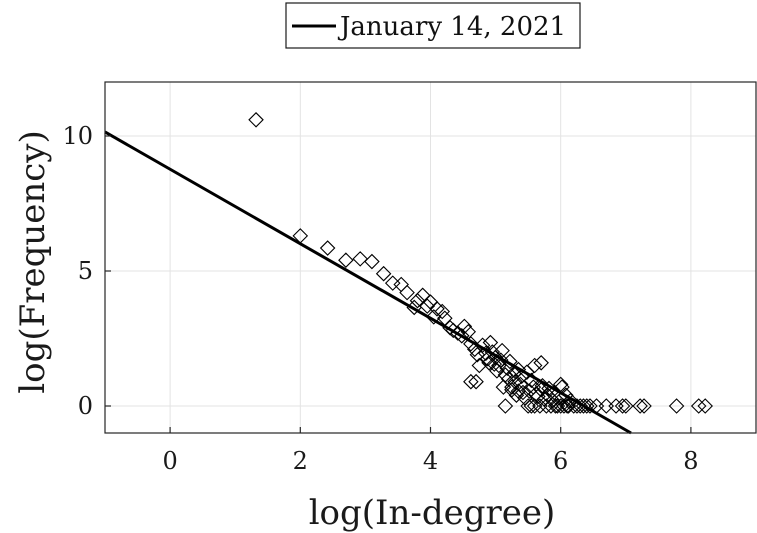  Describe the element at coordinates (85, 406) in the screenshot. I see `y-tick-label: 0` at that location.